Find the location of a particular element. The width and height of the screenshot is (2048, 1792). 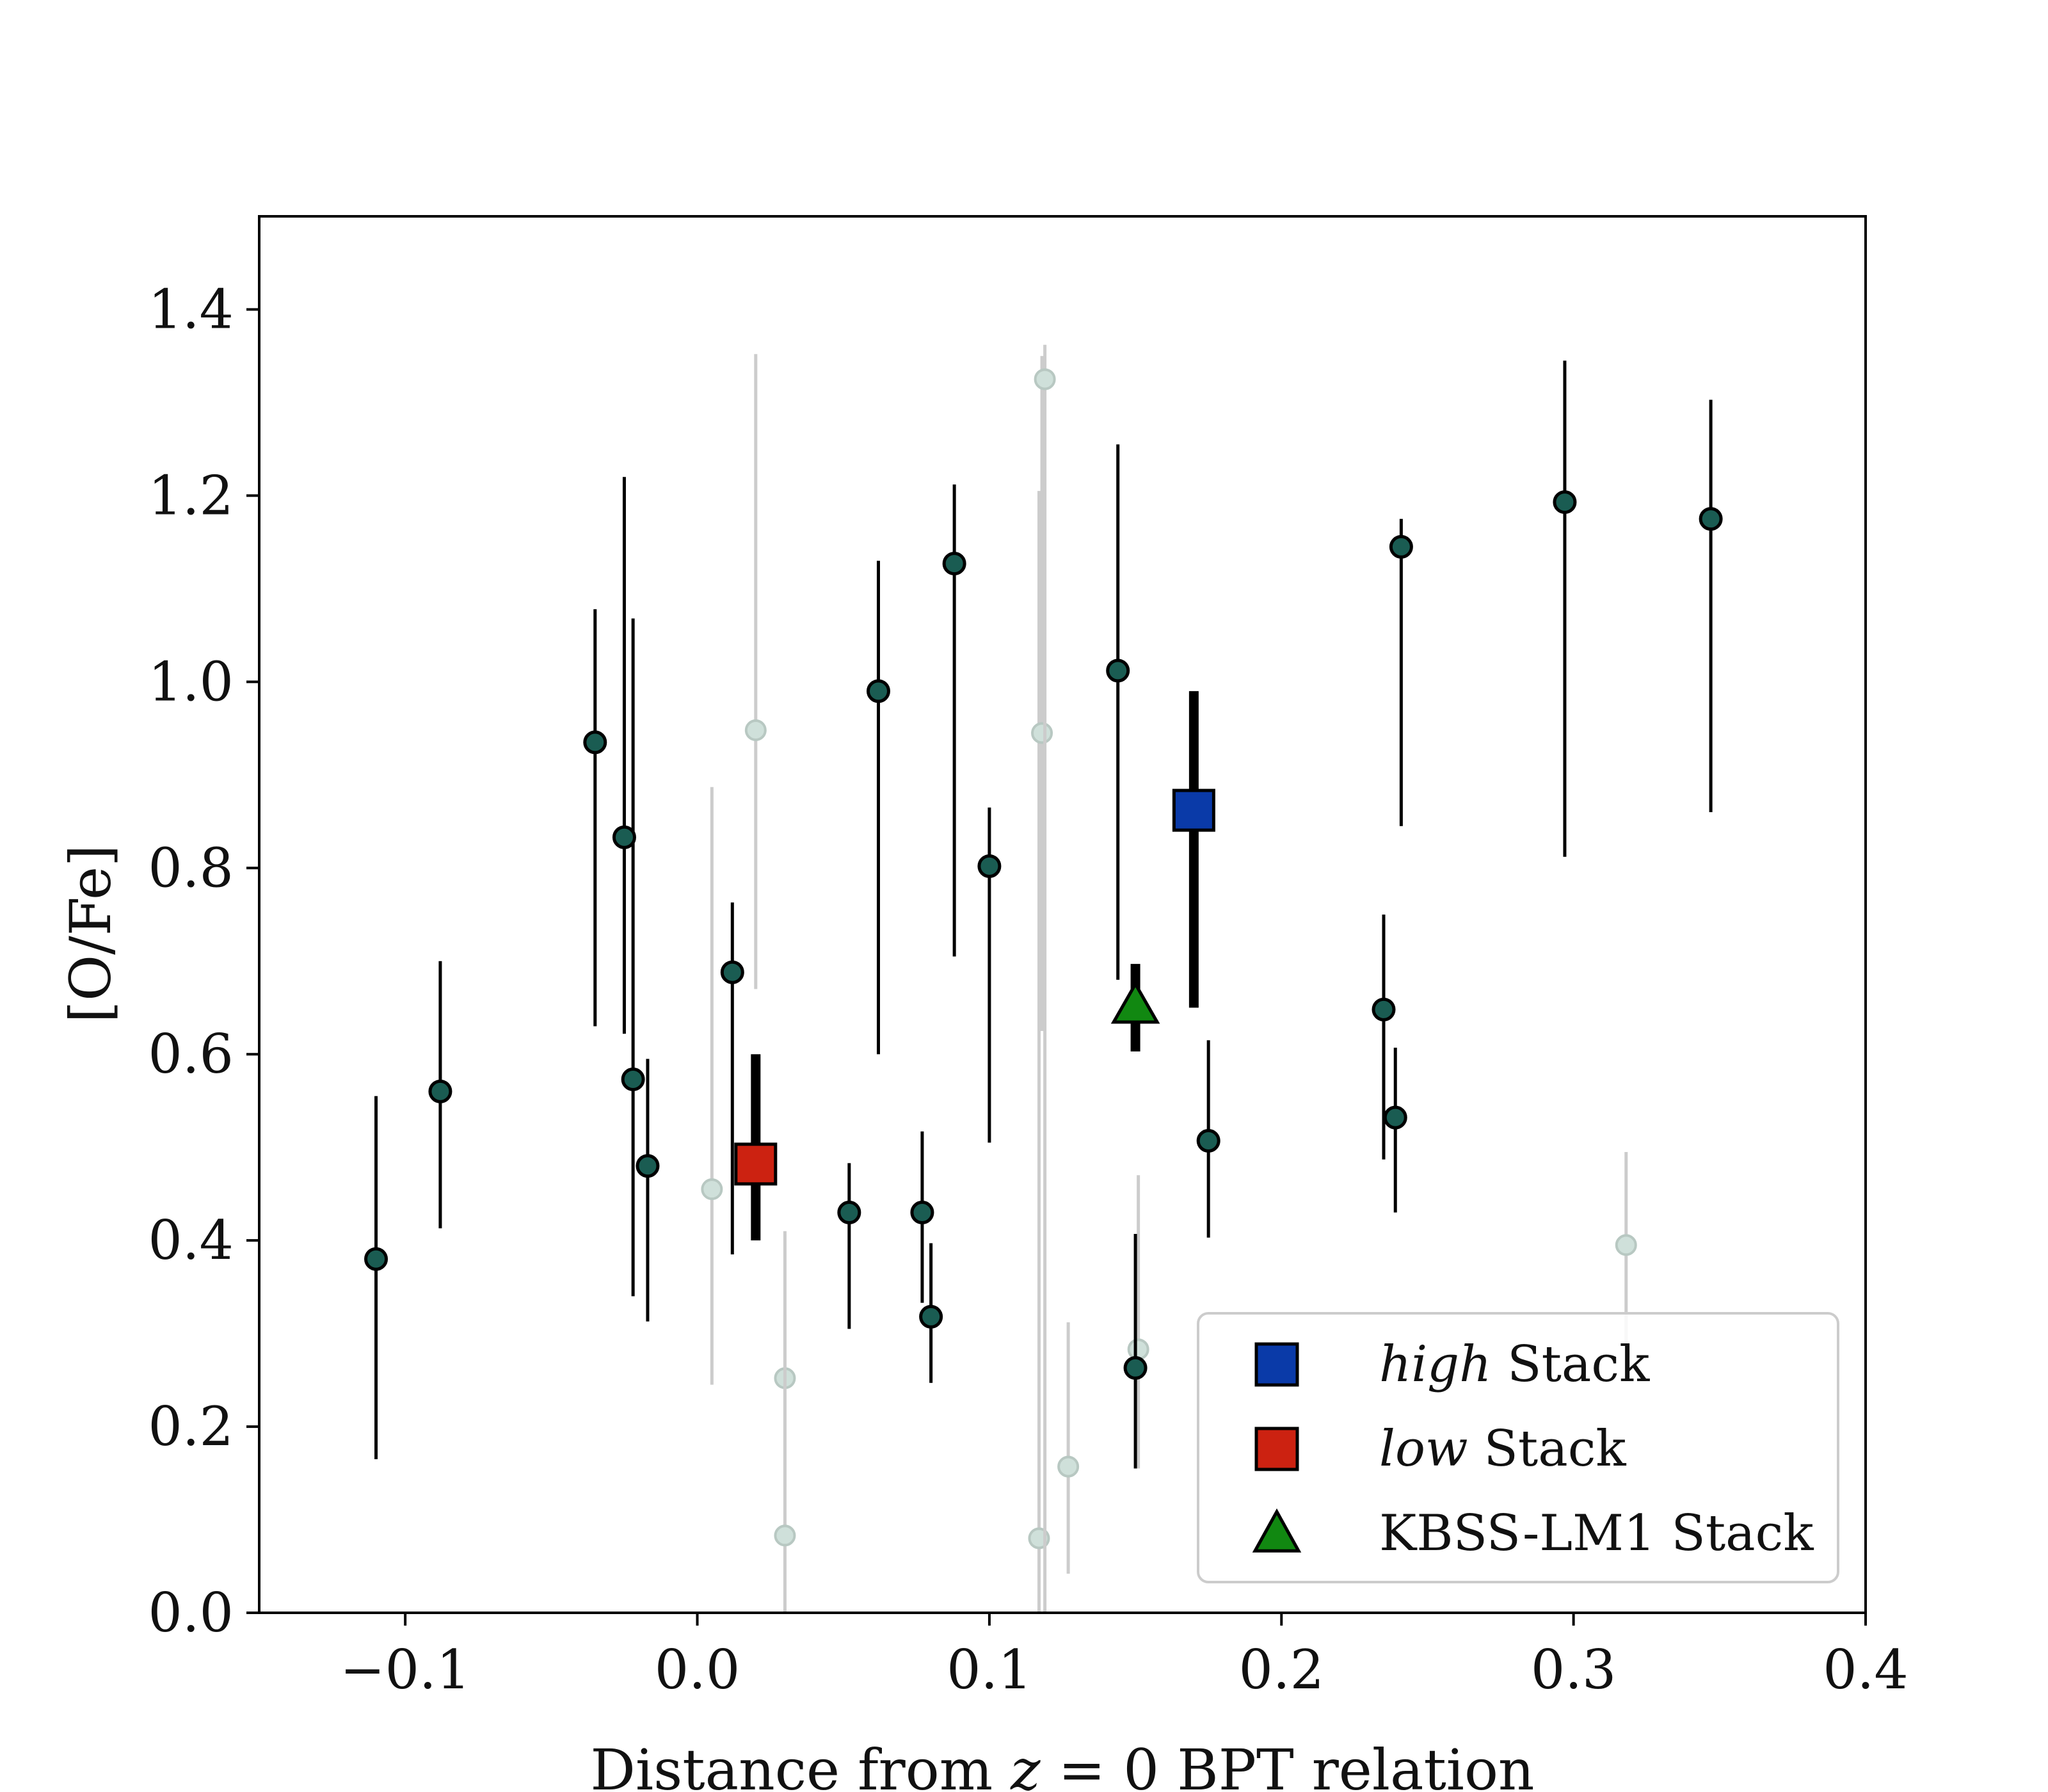

legend-low-marker is located at coordinates (1276, 1449).